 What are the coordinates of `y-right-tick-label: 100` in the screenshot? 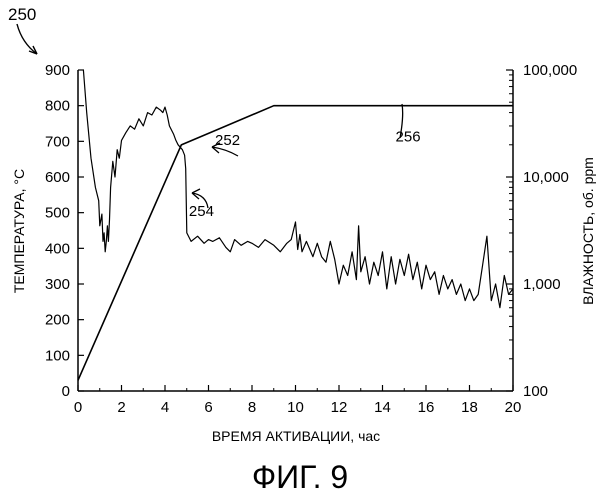 It's located at (535, 391).